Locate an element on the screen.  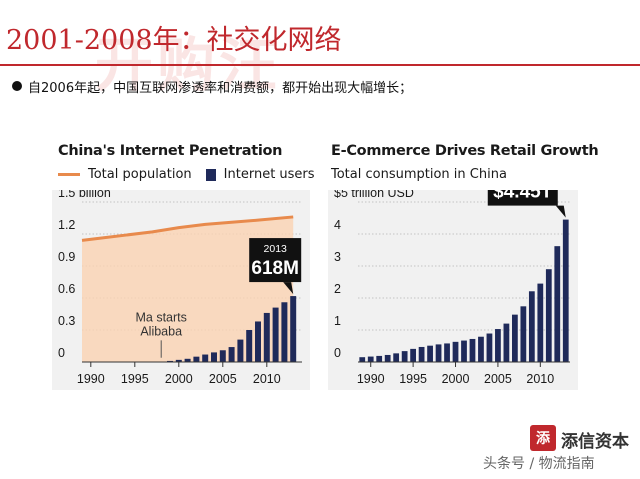
callout-year: 2013 is located at coordinates (276, 249).